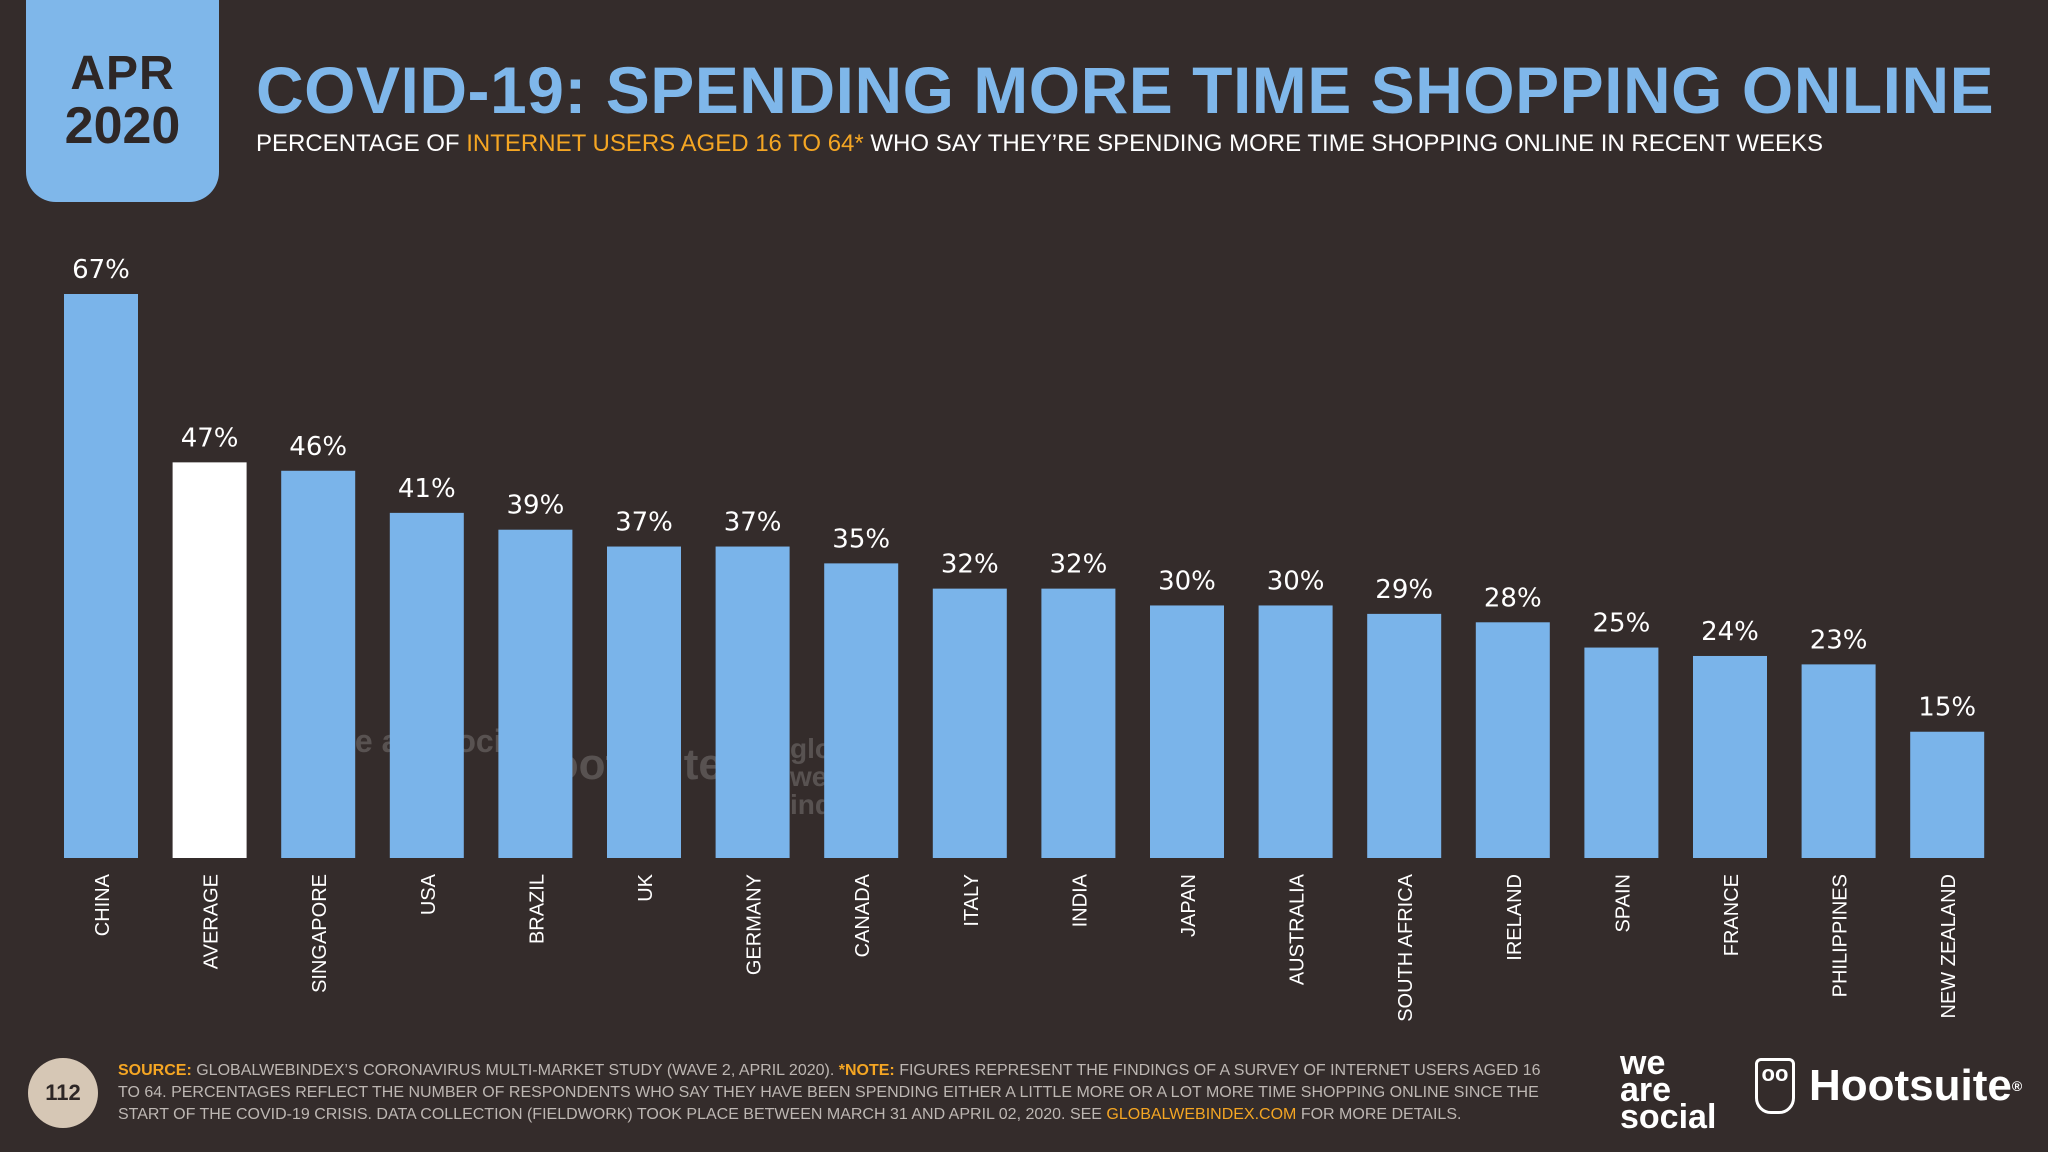  Describe the element at coordinates (1949, 946) in the screenshot. I see `category-label: NEW ZEALAND` at that location.